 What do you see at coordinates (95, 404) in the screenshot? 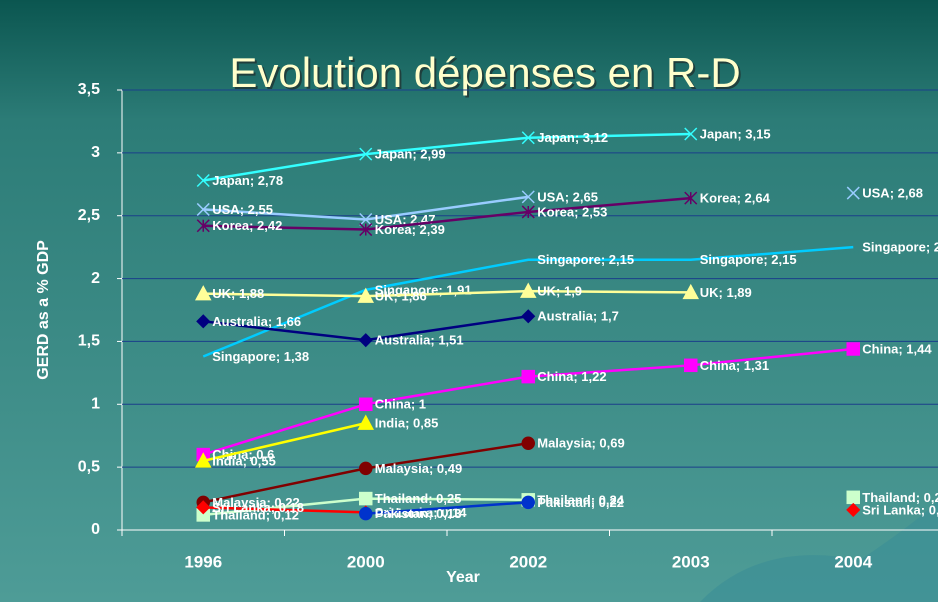
I see `y-tick-label: 1` at bounding box center [95, 404].